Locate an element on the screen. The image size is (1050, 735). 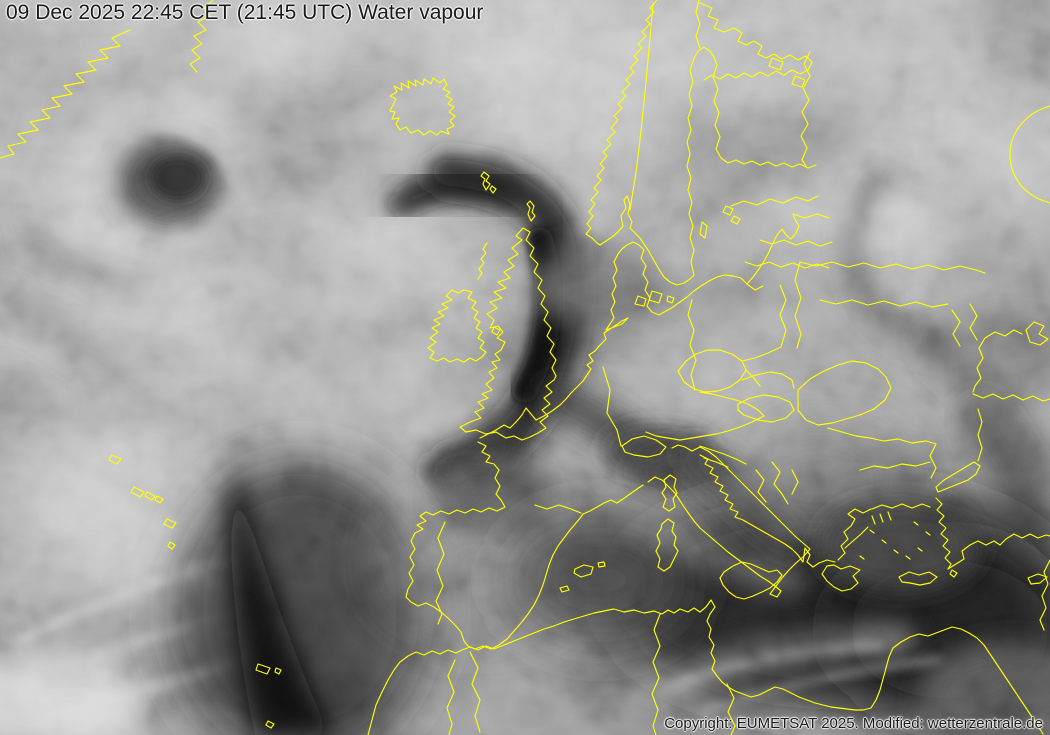
borders-poland is located at coordinates (737, 337).